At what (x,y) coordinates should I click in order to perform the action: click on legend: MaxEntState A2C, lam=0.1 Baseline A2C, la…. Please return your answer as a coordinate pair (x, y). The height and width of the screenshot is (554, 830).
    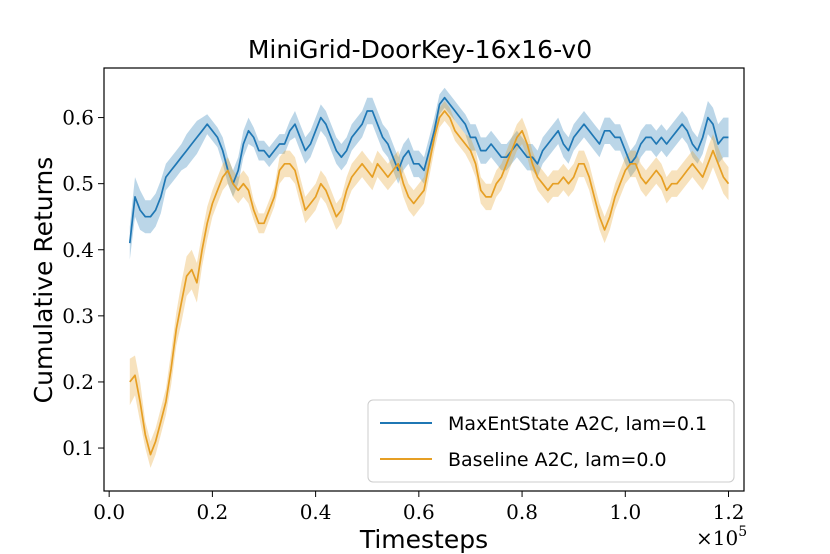
    Looking at the image, I should click on (551, 441).